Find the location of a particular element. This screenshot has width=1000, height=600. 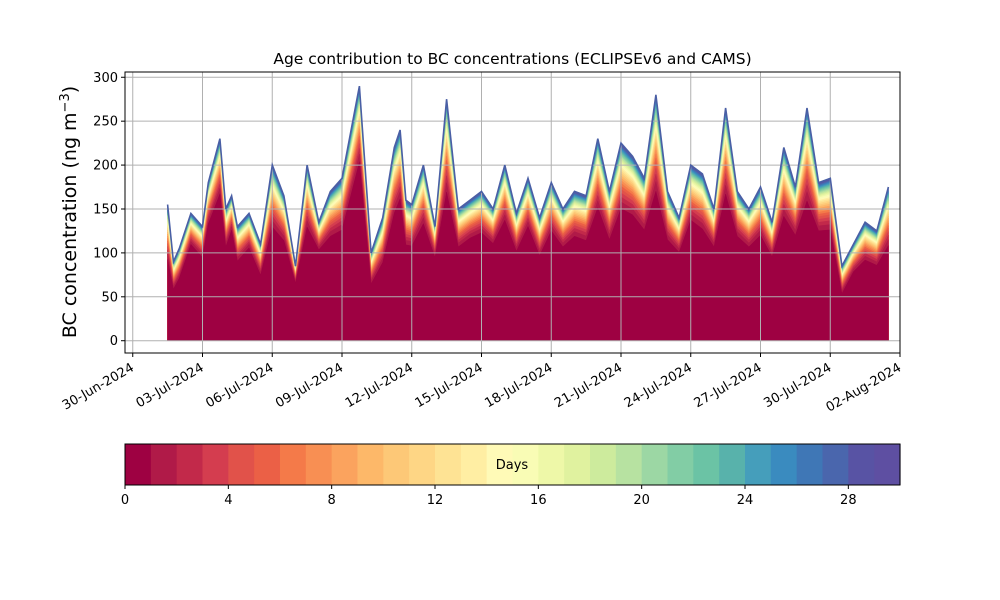

y-tick-label: 100 is located at coordinates (105, 253).